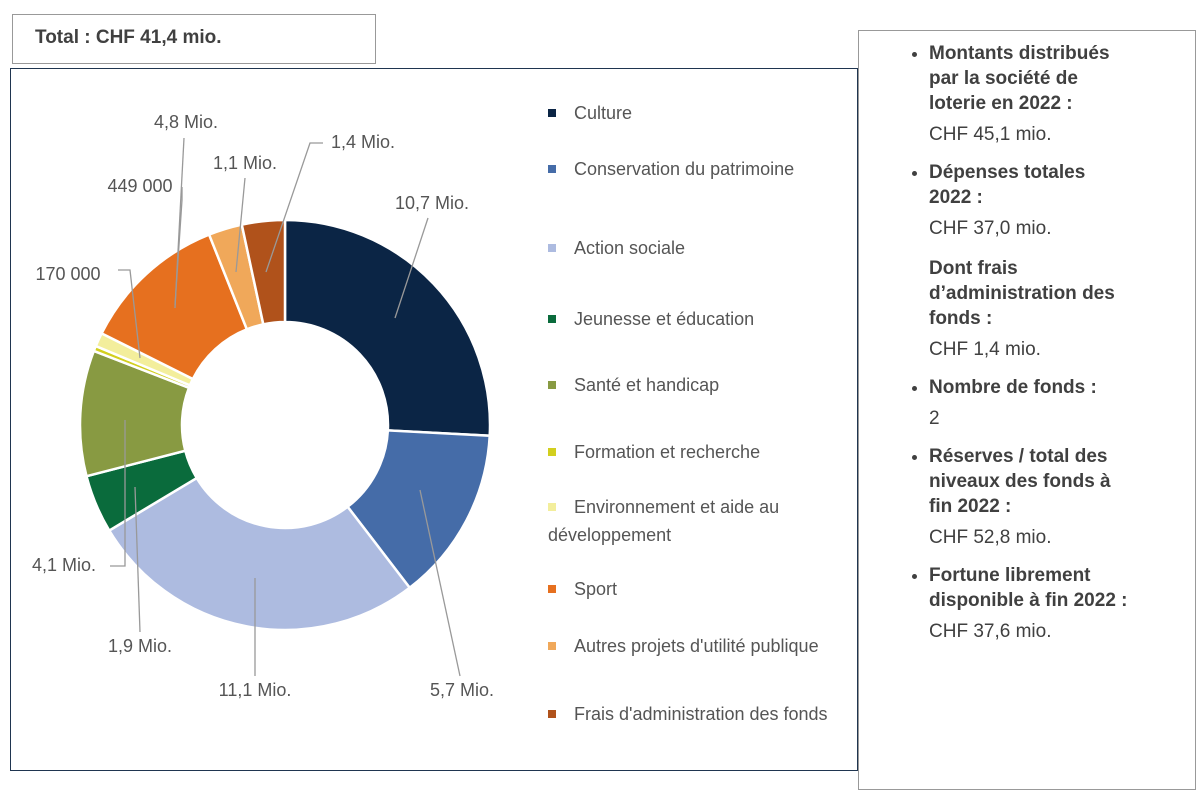  What do you see at coordinates (67, 274) in the screenshot?
I see `data-label: 170 000` at bounding box center [67, 274].